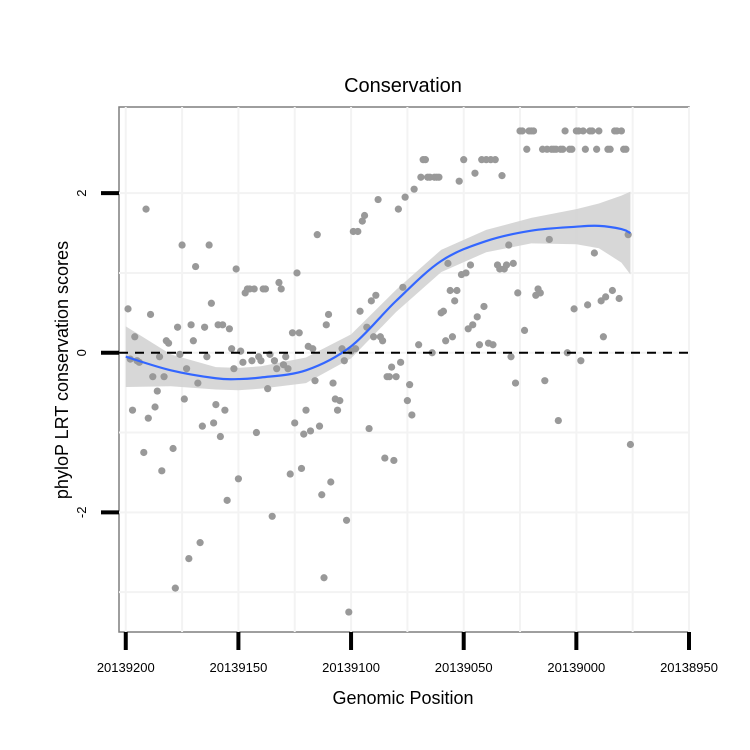 Image resolution: width=750 pixels, height=750 pixels. I want to click on x-tick-label: 20139000, so click(576, 667).